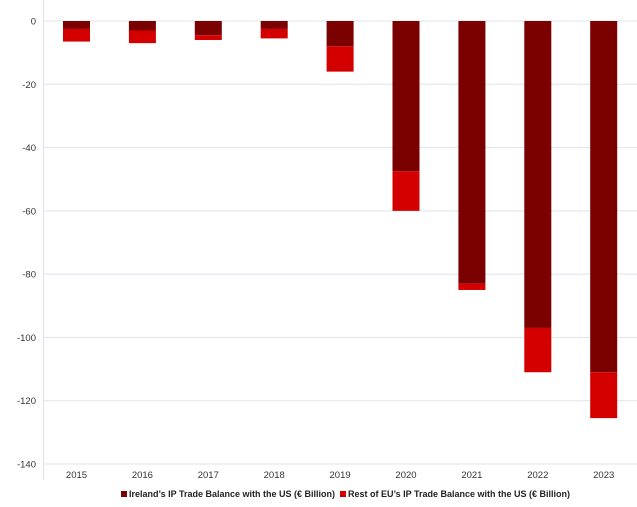  Describe the element at coordinates (76, 475) in the screenshot. I see `x-tick-label: 2015` at that location.